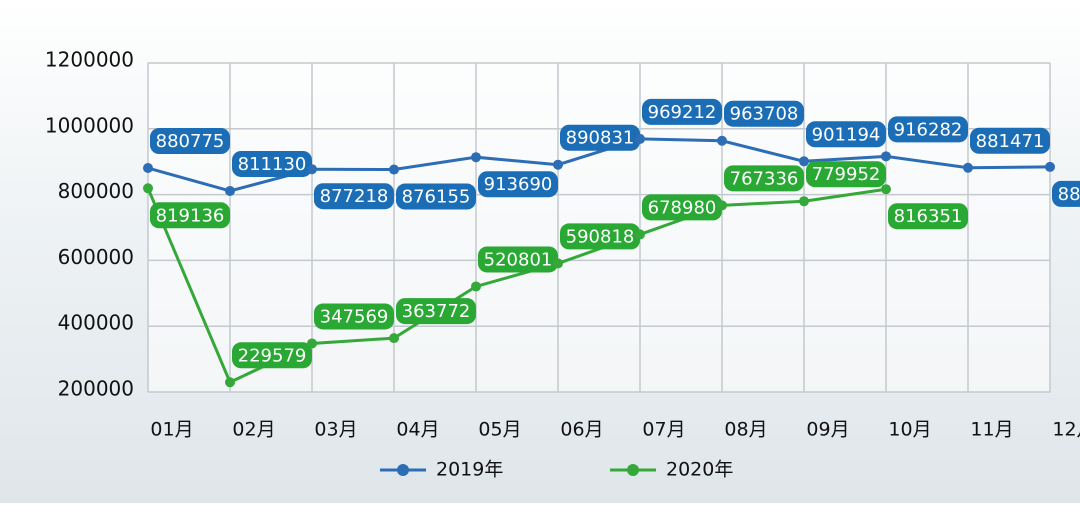  I want to click on data-label: 590818, so click(600, 236).